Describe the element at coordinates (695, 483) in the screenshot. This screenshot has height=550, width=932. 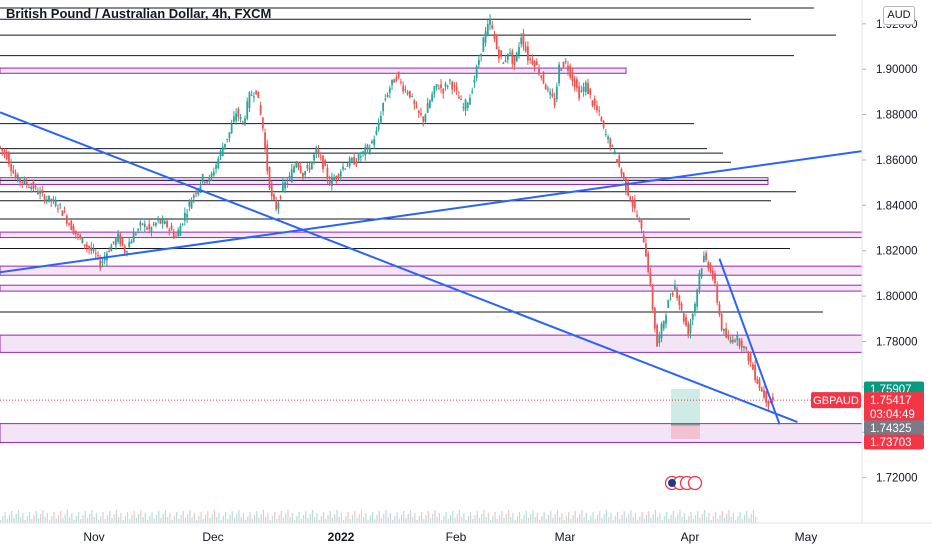
I see `event-icon` at that location.